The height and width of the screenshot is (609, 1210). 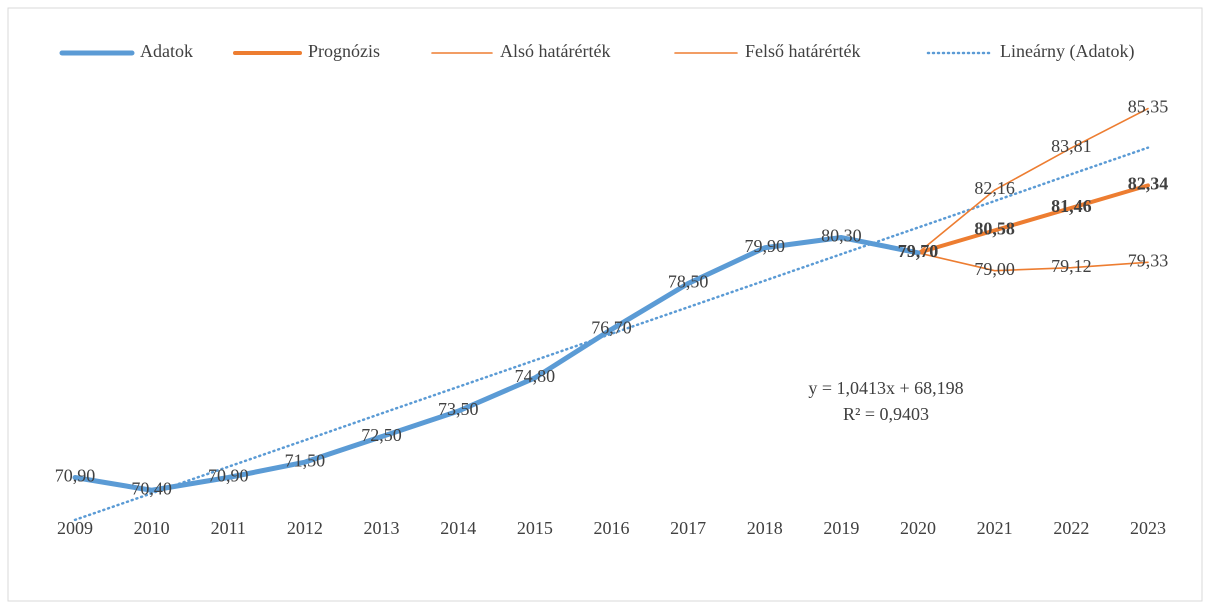 I want to click on data-label: 72,50, so click(x=381, y=435).